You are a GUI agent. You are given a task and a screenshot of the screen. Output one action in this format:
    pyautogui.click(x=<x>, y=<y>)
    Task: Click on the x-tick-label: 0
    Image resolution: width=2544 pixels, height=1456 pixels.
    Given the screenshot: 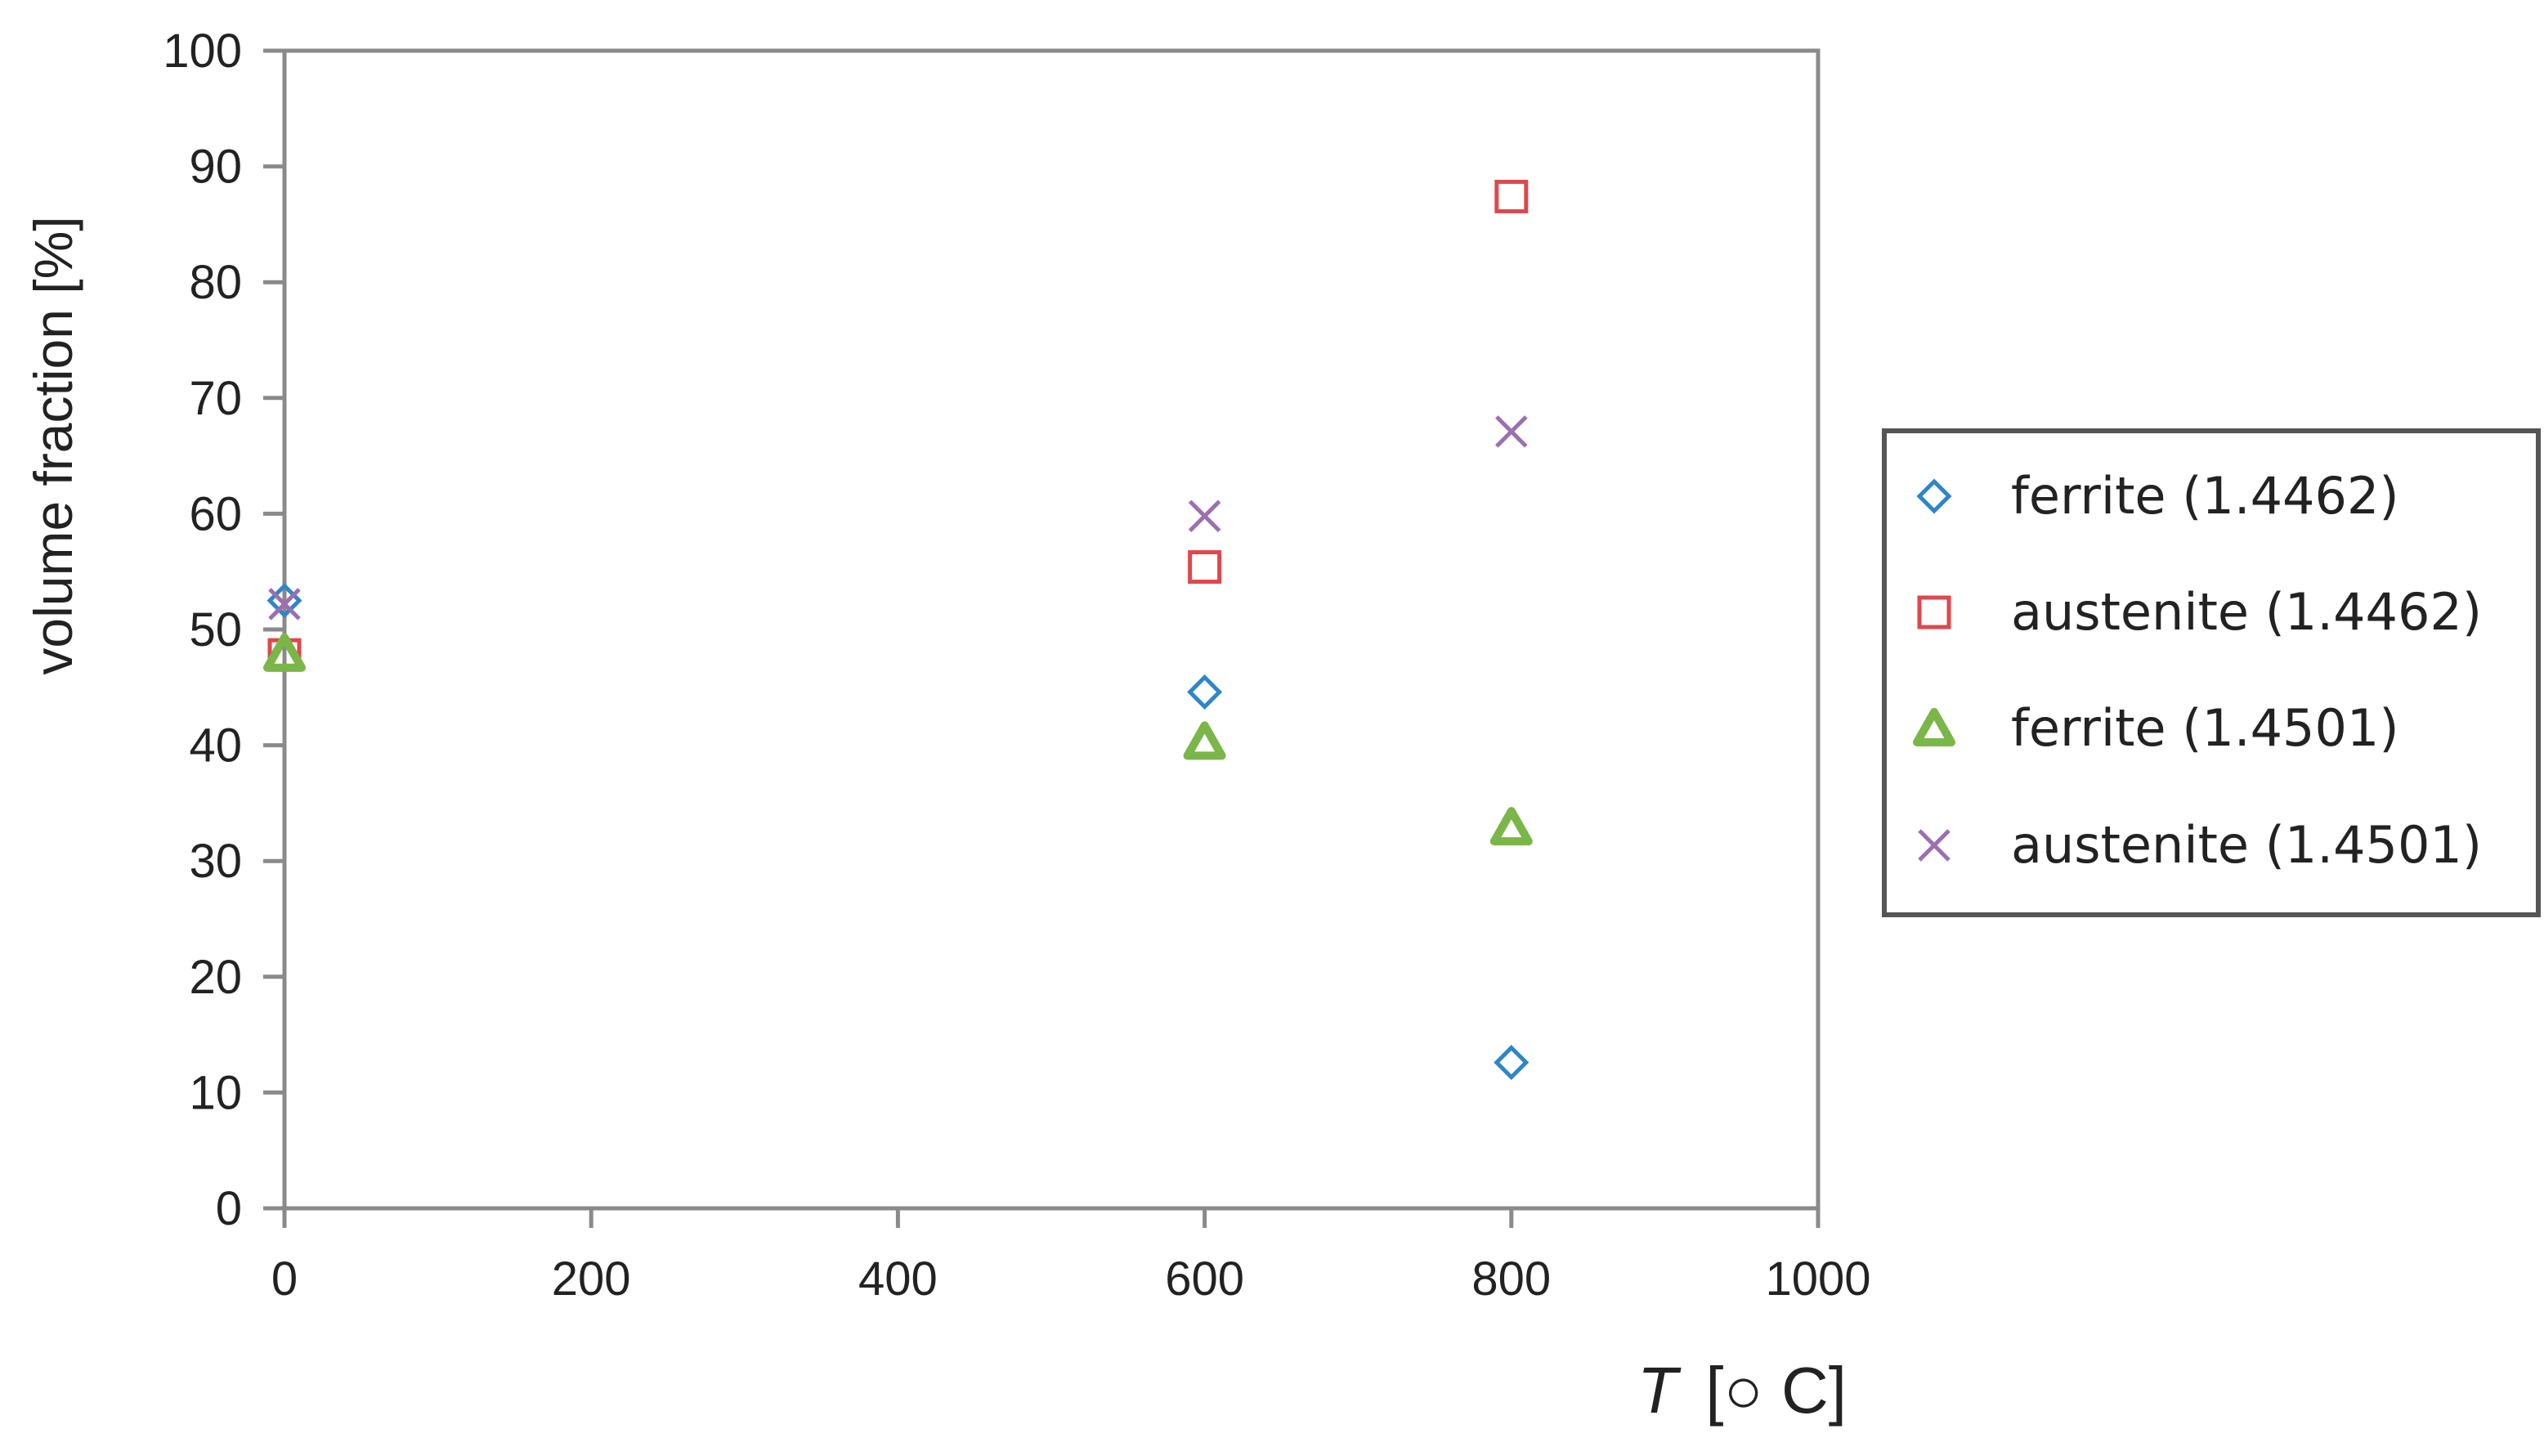 What is the action you would take?
    pyautogui.click(x=284, y=1279)
    